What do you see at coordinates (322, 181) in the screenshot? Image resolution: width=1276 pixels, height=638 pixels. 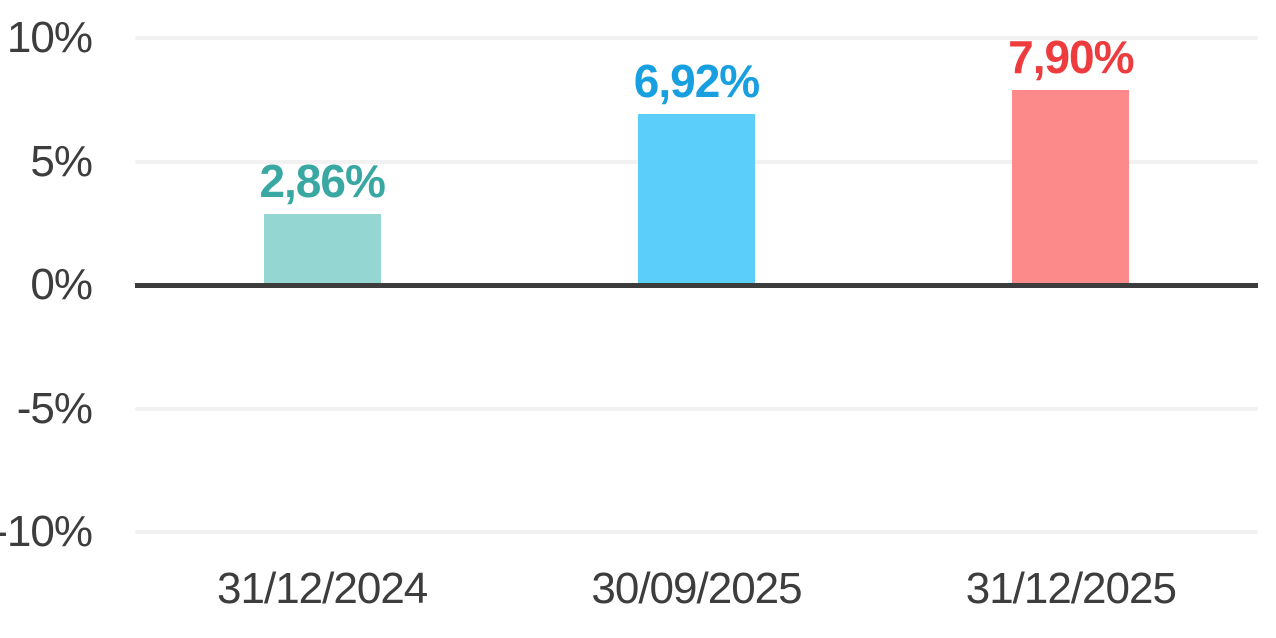 I see `bar-value-label: 2,86%` at bounding box center [322, 181].